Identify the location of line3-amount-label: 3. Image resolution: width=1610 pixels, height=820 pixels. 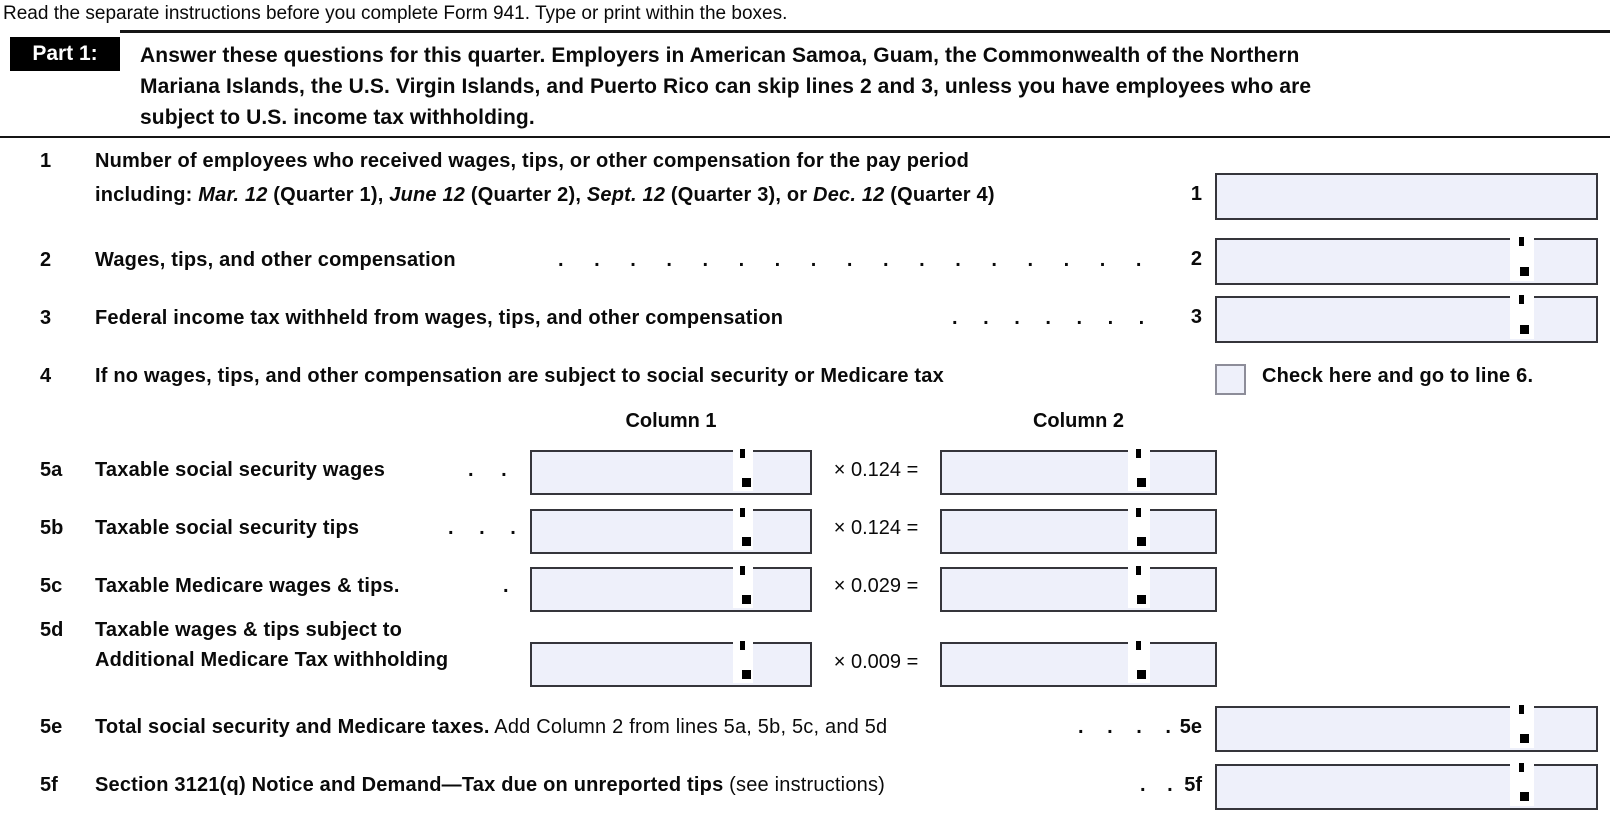
(1196, 317).